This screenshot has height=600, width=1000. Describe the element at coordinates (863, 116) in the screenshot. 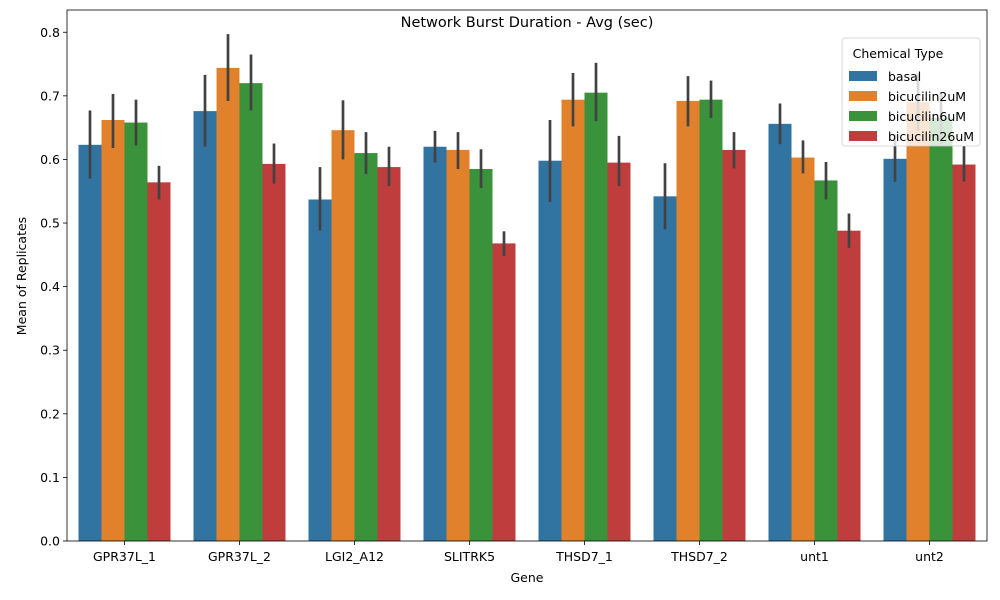

I see `legend-swatch-bicucilin6uM` at that location.